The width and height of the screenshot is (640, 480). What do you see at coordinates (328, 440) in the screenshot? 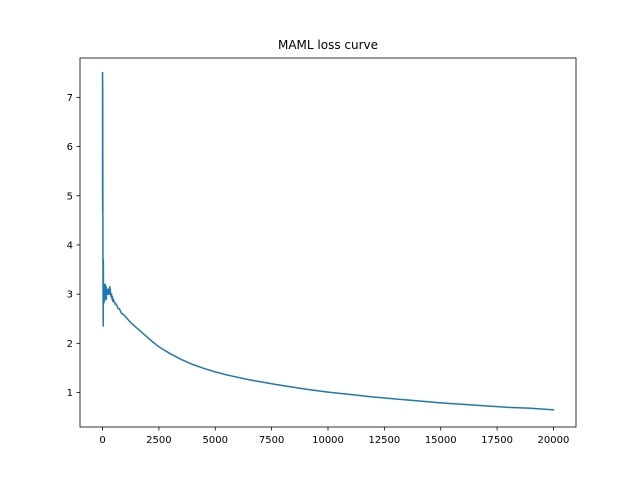
I see `x-tick-label: 10000` at bounding box center [328, 440].